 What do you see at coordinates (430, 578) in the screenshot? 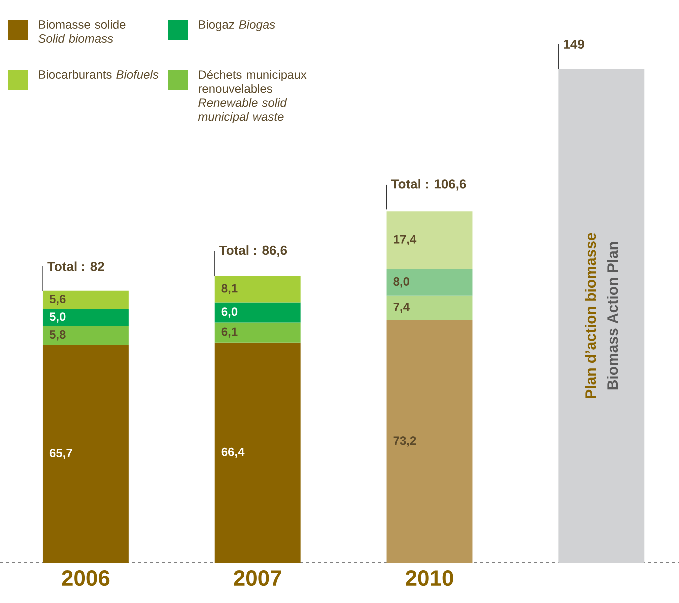
I see `x-tick-label: 2010` at bounding box center [430, 578].